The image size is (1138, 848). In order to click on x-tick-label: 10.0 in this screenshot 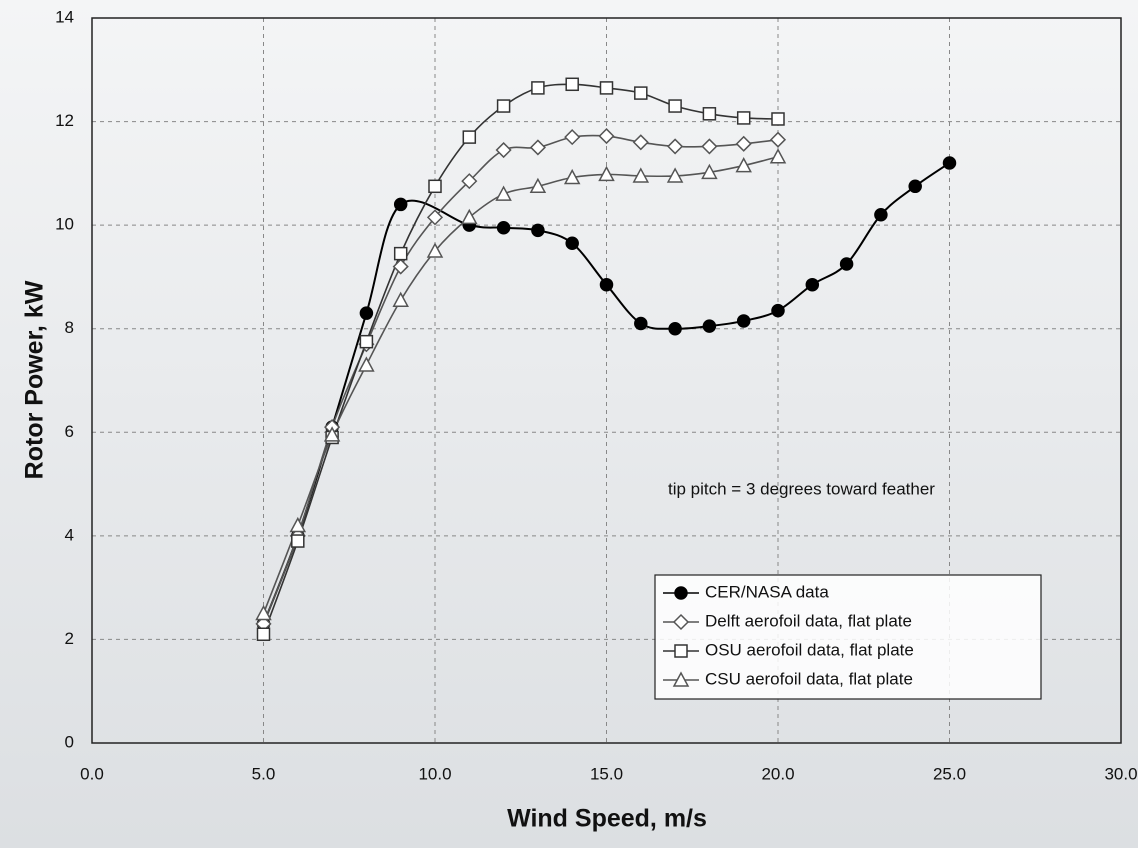, I will do `click(434, 773)`.